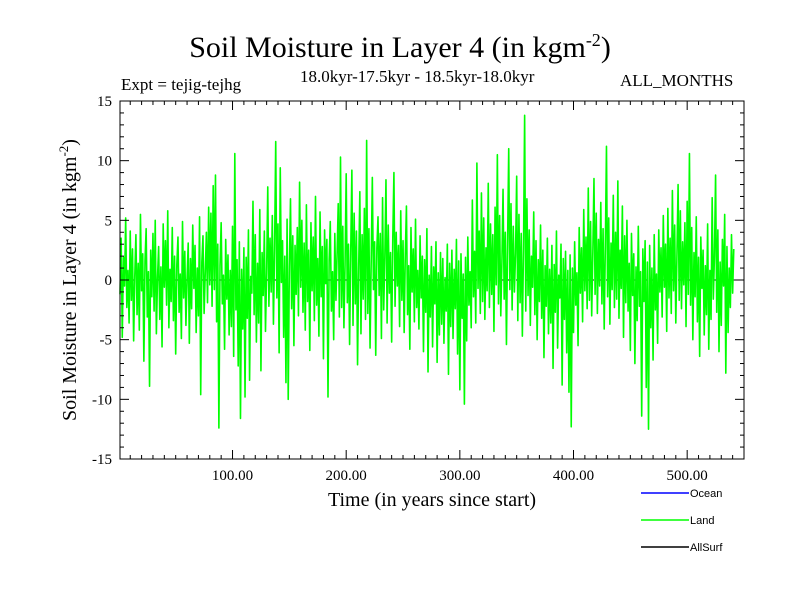  I want to click on y-tick-label: -15, so click(102, 460).